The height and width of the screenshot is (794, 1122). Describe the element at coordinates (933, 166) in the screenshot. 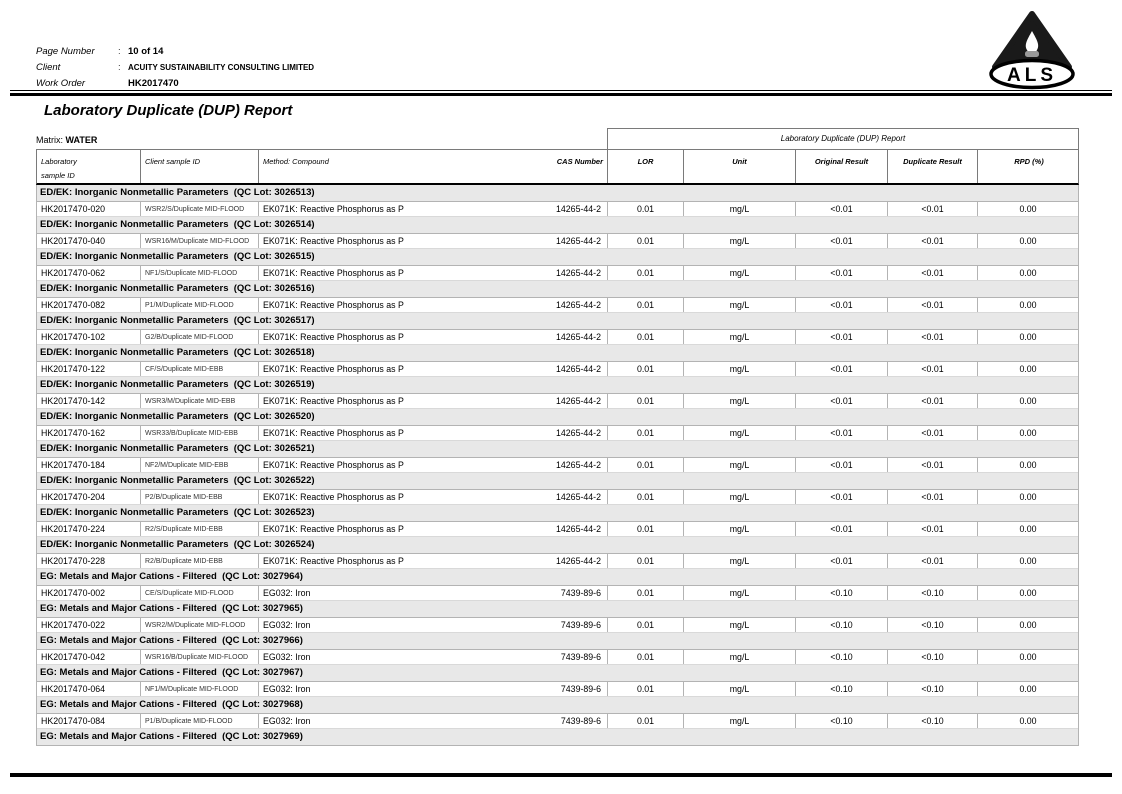

I see `col-header-duplicate-result: Duplicate Result` at that location.